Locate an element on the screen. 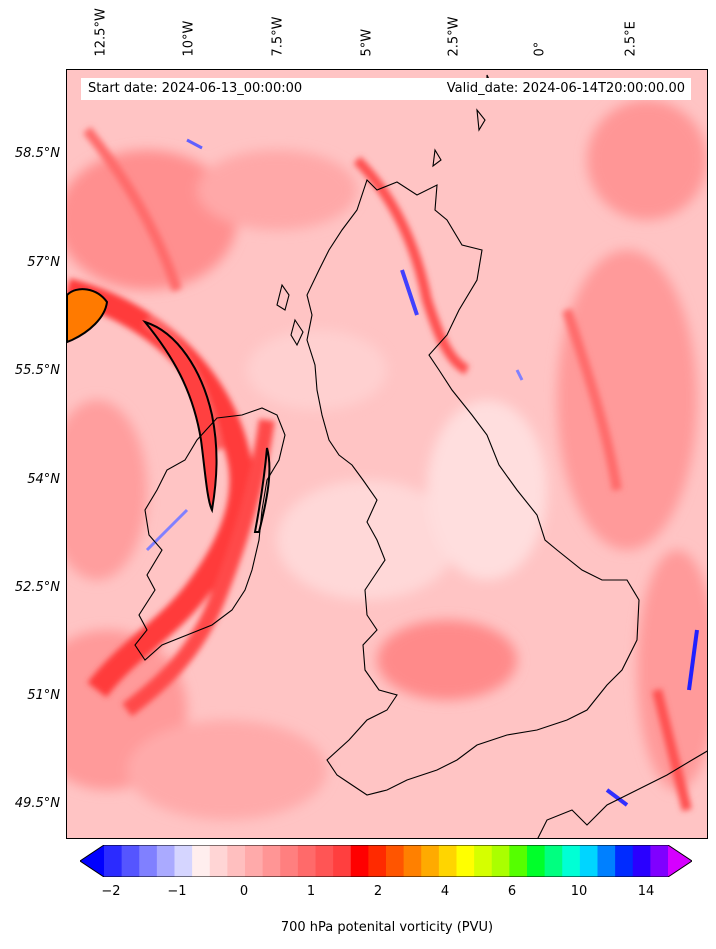 The height and width of the screenshot is (949, 716). colorbar-extend-low is located at coordinates (92, 861).